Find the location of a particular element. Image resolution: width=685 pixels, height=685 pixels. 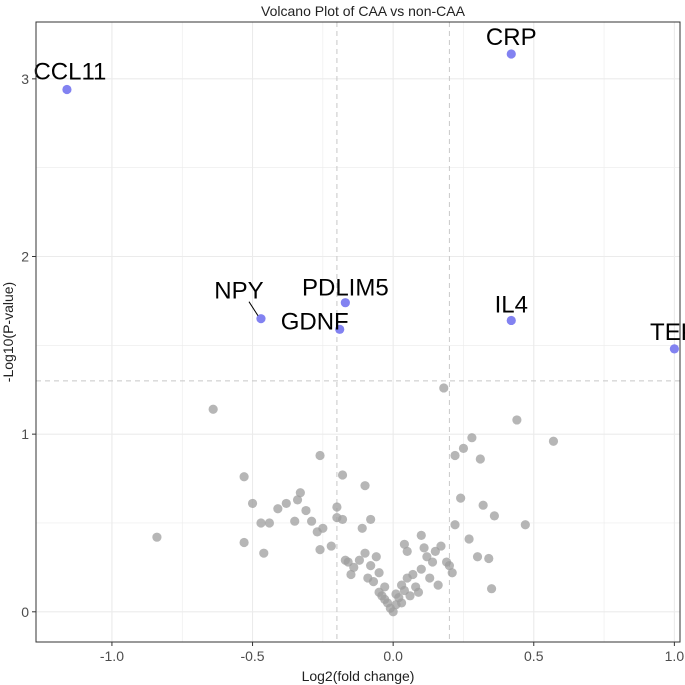

y-tick-label: 0 is located at coordinates (25, 612).